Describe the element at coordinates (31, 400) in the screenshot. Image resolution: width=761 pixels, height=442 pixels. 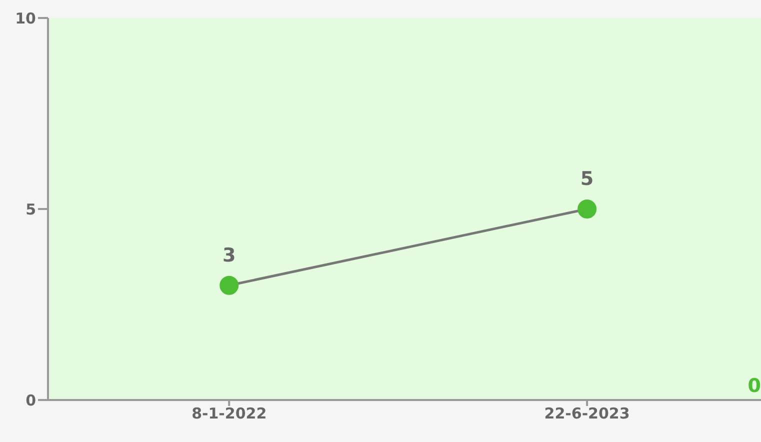
I see `y-tick-label: 0` at that location.